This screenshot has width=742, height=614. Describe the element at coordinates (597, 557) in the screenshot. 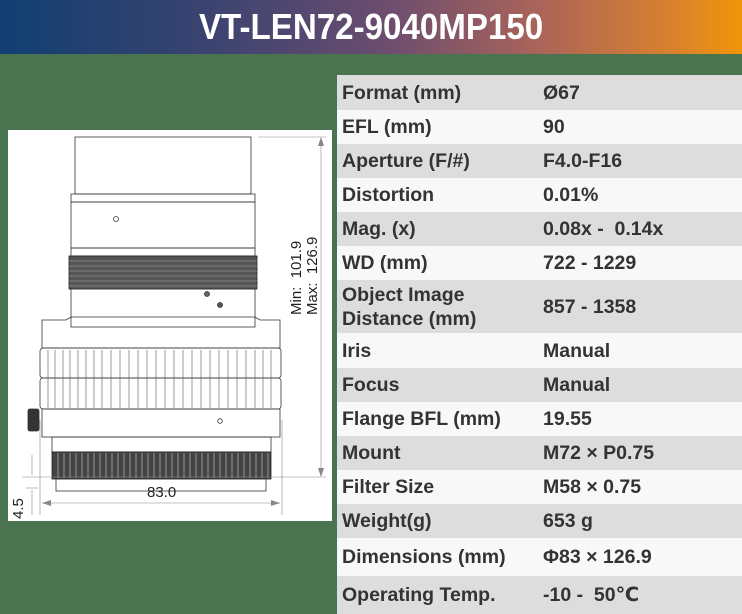

I see `spec-value: Φ83 × 126.9` at that location.